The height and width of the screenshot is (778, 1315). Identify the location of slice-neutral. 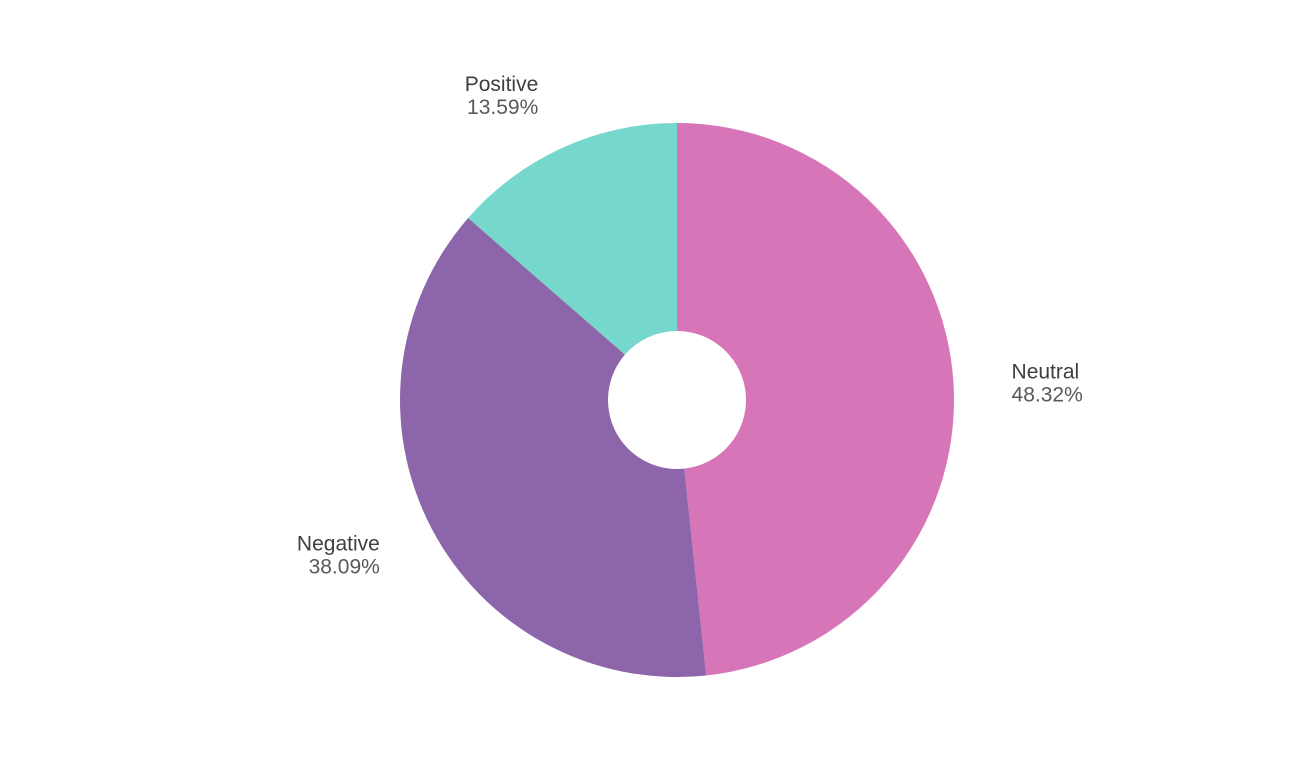
(815, 399).